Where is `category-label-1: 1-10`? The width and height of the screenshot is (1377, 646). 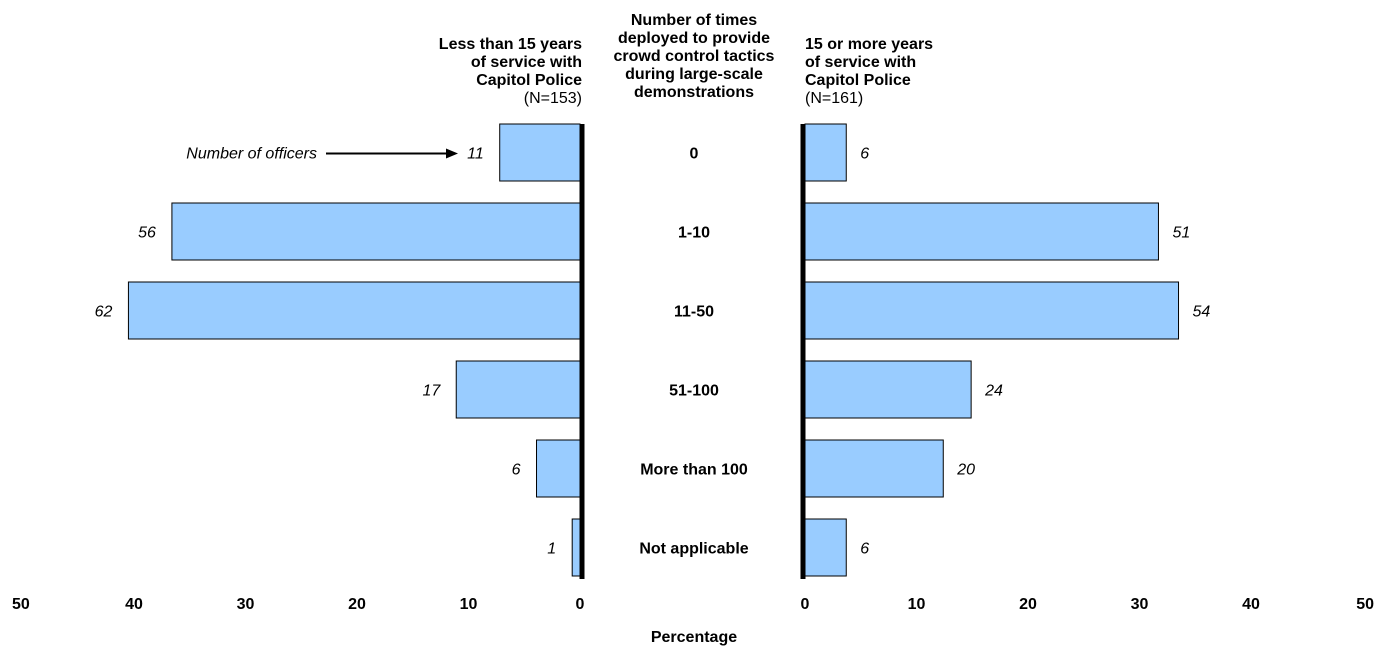
category-label-1: 1-10 is located at coordinates (694, 233).